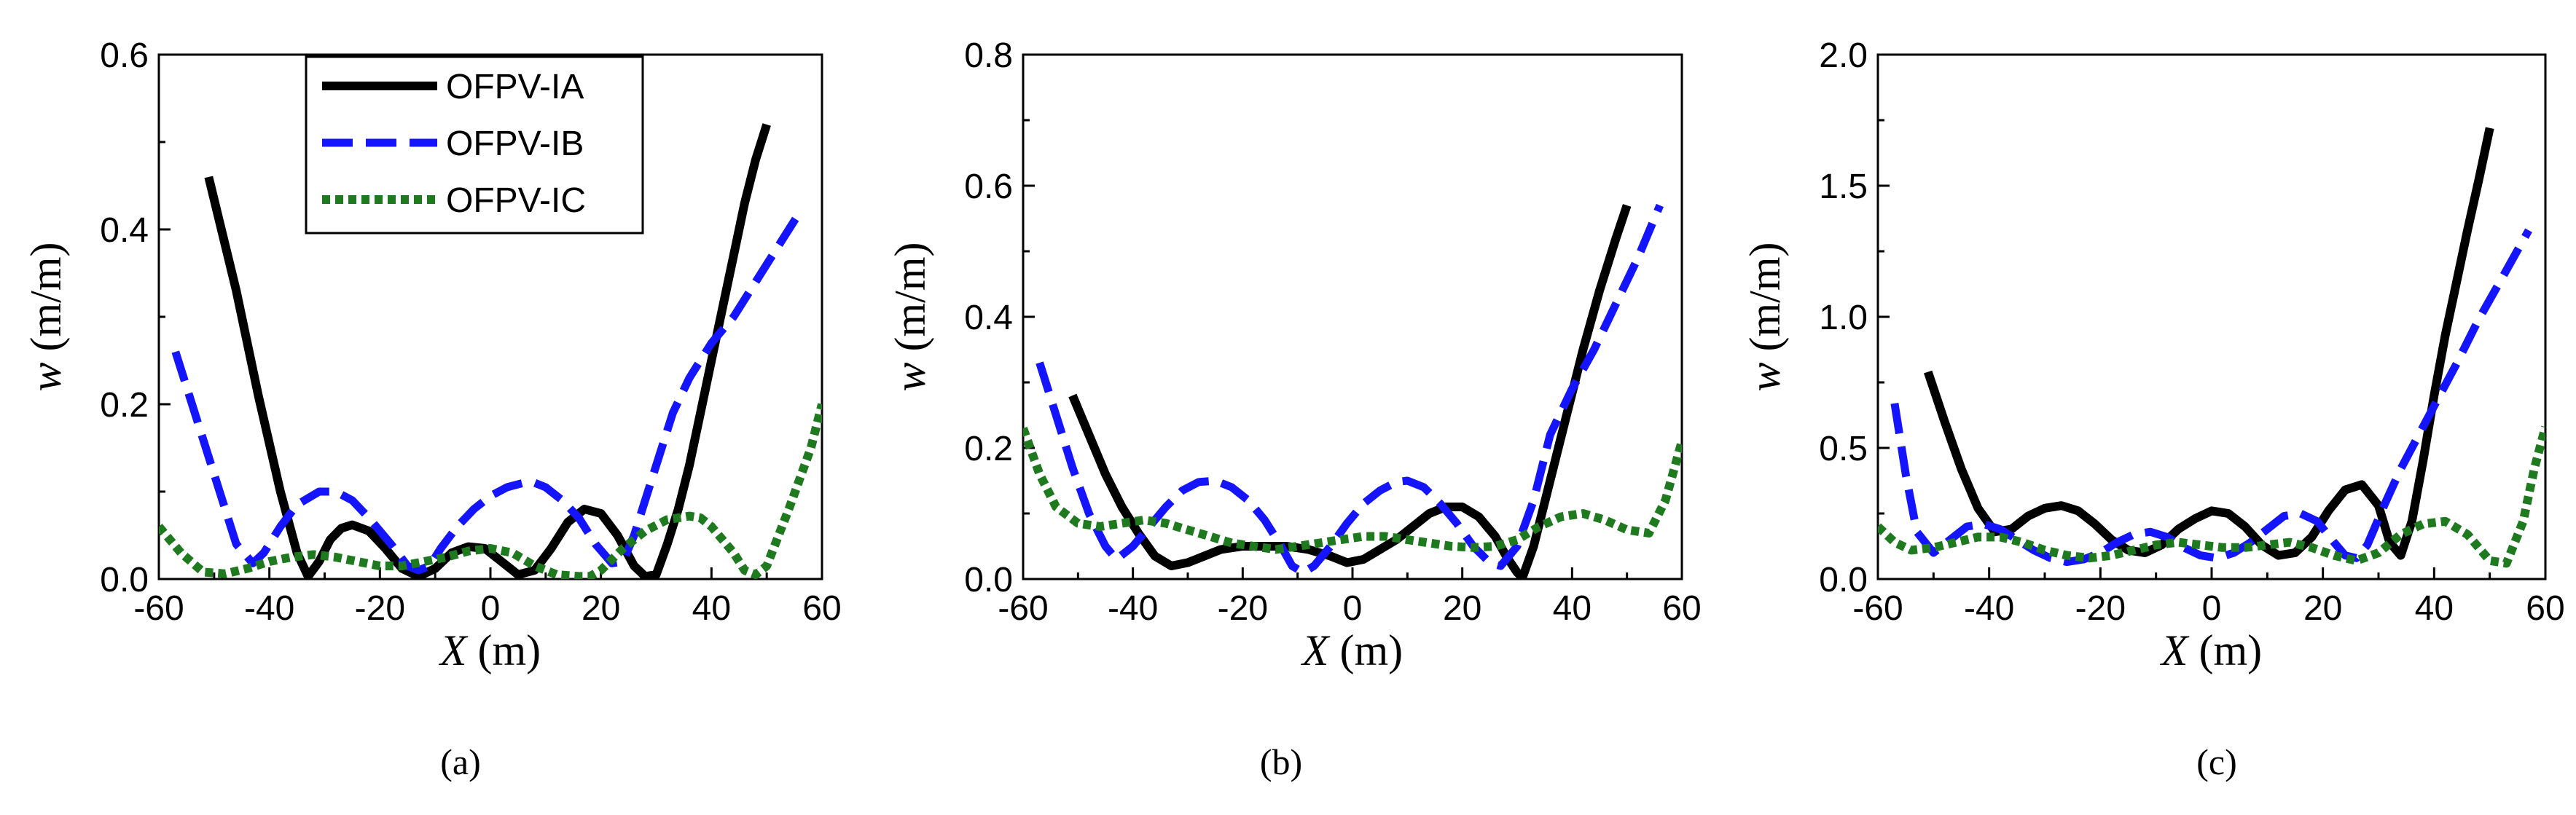 The image size is (2576, 815). What do you see at coordinates (1843, 187) in the screenshot?
I see `y-tick-label: 1.5` at bounding box center [1843, 187].